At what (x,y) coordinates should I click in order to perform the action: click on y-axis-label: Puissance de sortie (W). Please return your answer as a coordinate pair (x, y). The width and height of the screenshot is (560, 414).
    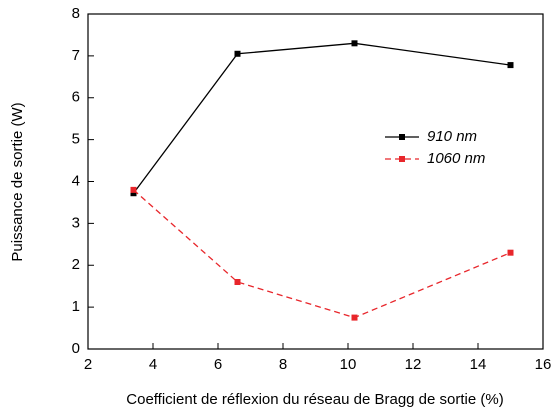
    Looking at the image, I should click on (17, 181).